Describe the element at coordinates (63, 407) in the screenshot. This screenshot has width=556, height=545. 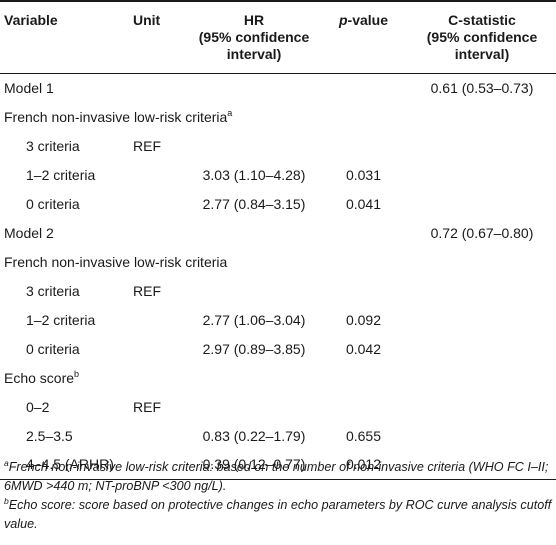
I see `cell-variable: 0–2` at that location.